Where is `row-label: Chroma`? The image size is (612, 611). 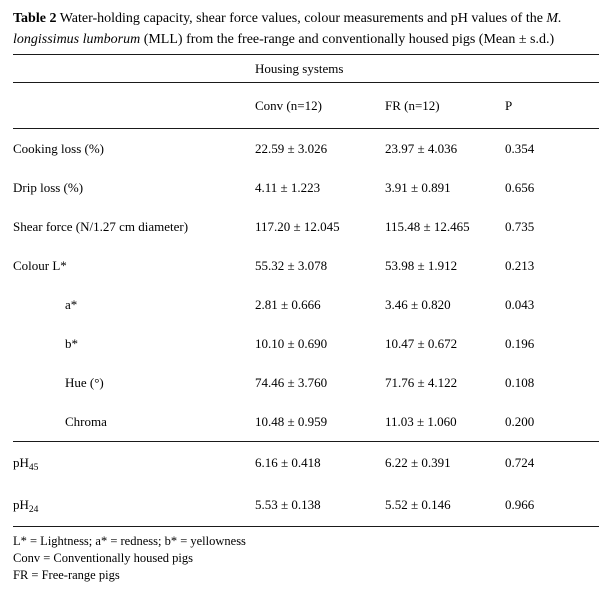
row-label: Chroma is located at coordinates (86, 421).